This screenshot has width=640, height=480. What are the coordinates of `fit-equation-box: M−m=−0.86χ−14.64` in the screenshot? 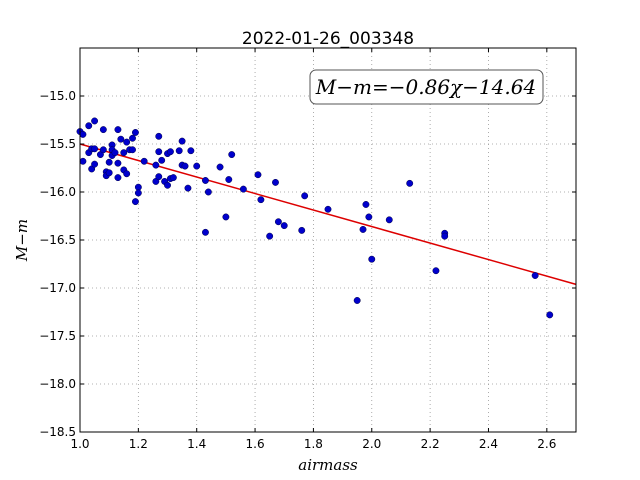 It's located at (426, 87).